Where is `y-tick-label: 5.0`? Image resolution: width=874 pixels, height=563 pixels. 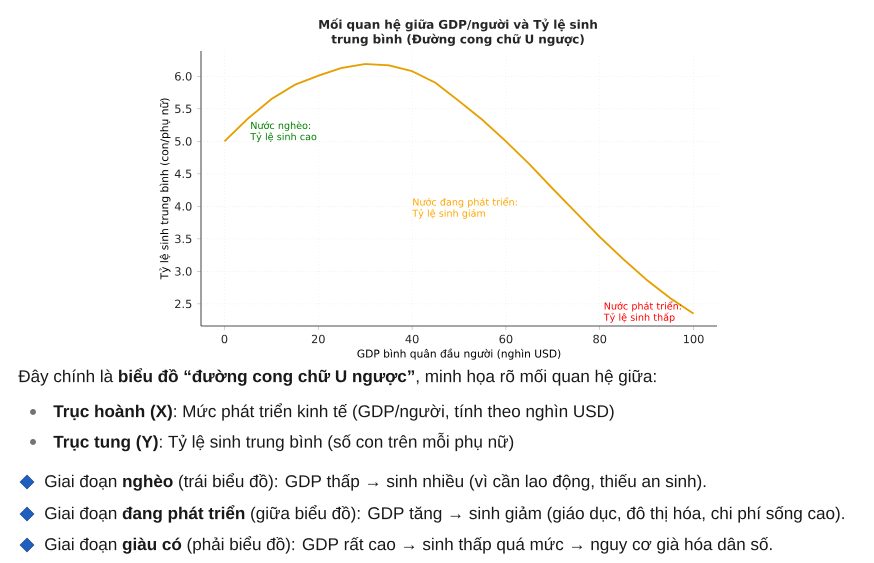 y-tick-label: 5.0 is located at coordinates (183, 141).